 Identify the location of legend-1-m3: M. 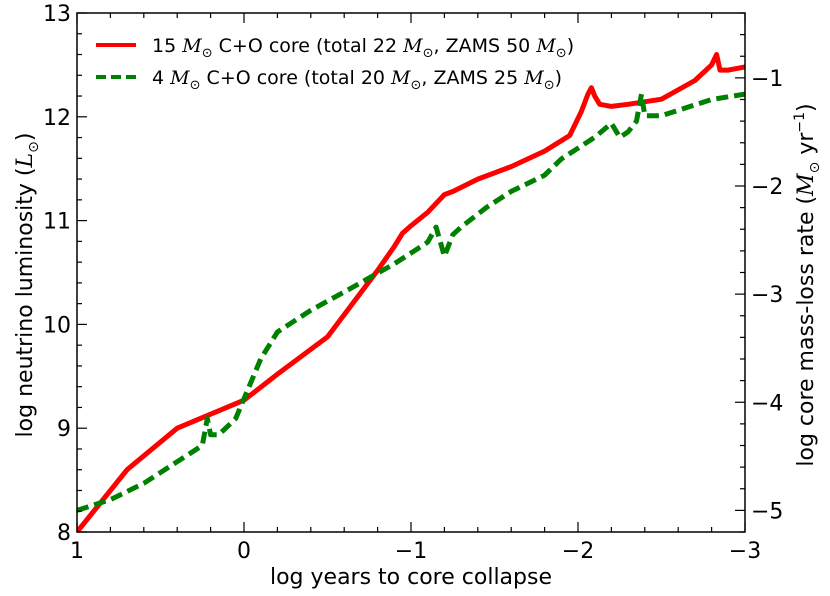
(545, 46).